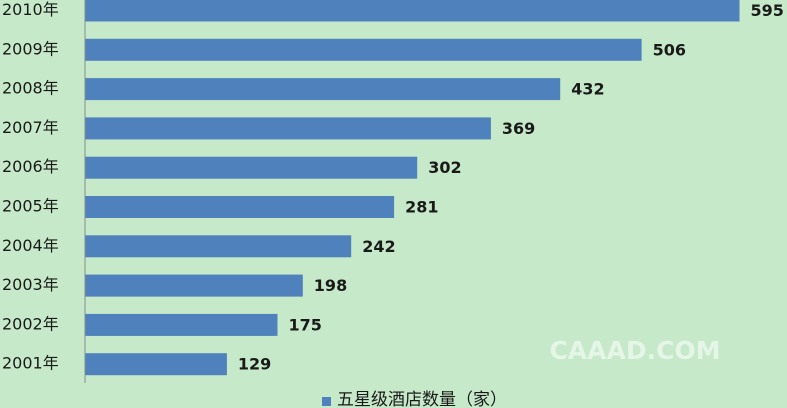 Image resolution: width=787 pixels, height=408 pixels. Describe the element at coordinates (444, 167) in the screenshot. I see `value-label: 302` at that location.